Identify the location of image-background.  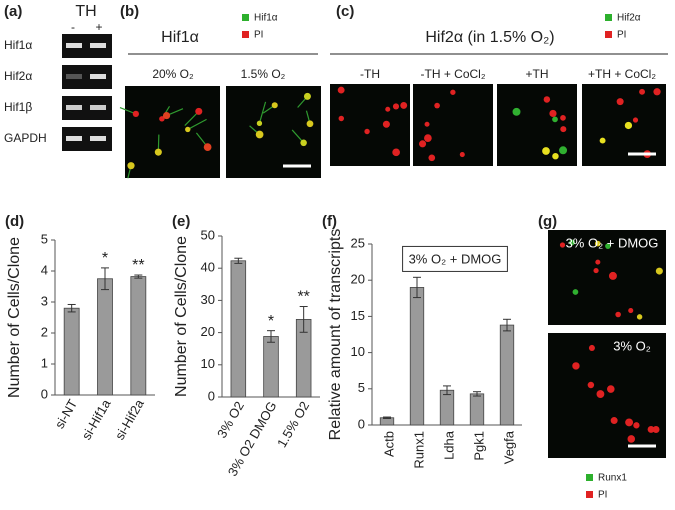
(273, 132).